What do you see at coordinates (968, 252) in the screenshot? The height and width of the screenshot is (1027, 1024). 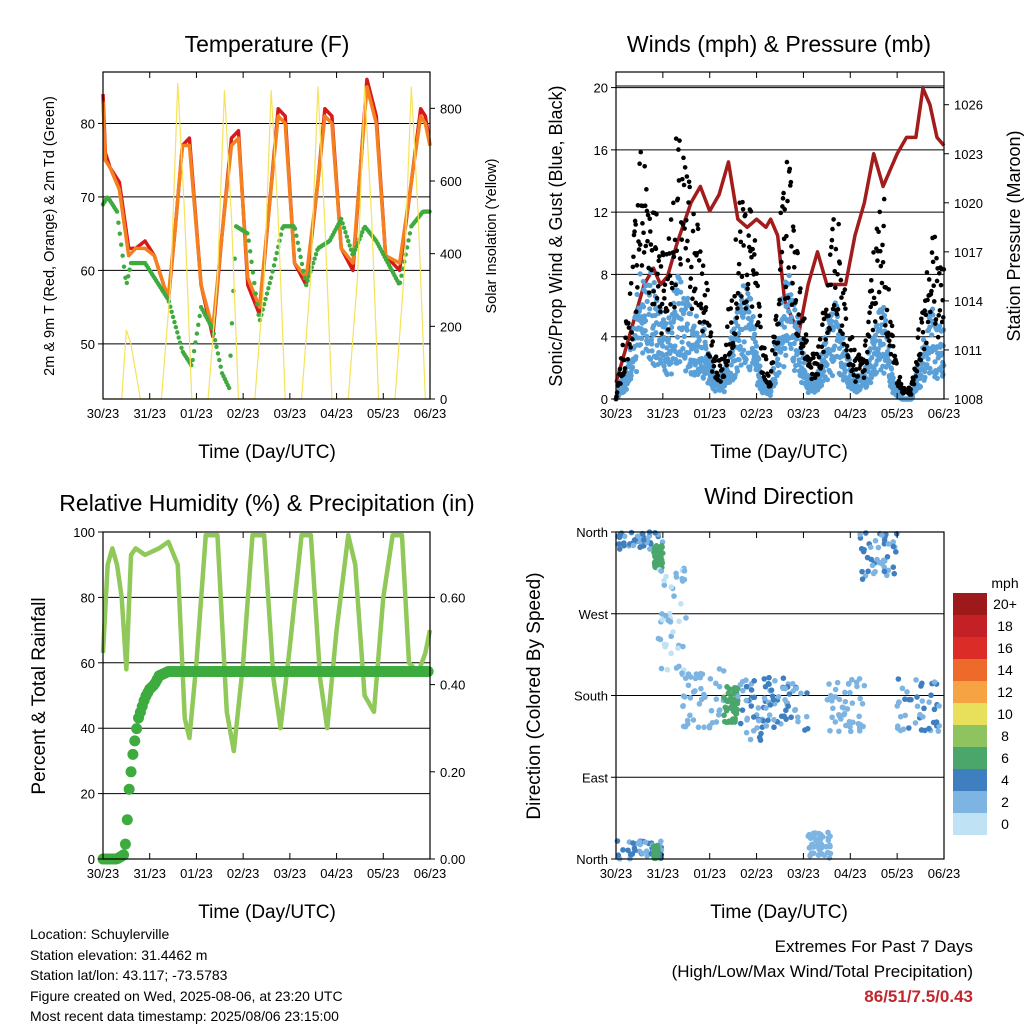 I see `y-right-tick-label: 1017` at bounding box center [968, 252].